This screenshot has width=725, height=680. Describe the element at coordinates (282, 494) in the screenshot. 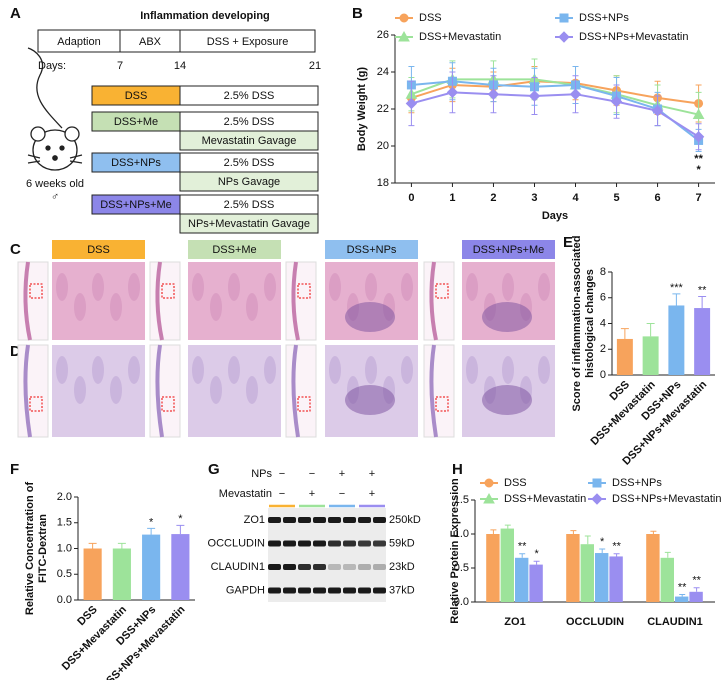

I see `condition-sign: −` at that location.